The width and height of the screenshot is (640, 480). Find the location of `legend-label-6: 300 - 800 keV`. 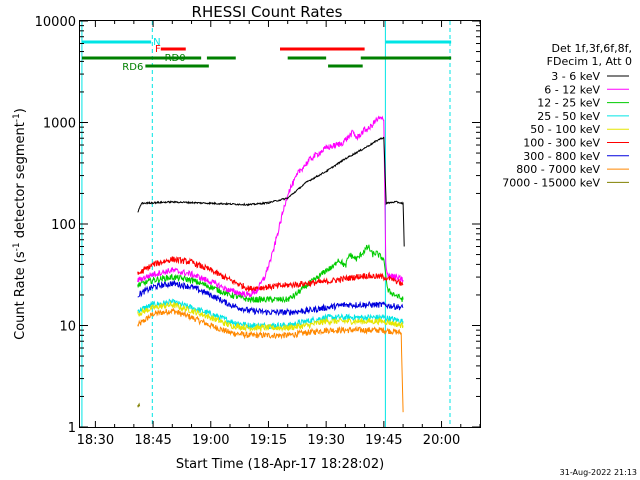

legend-label-6: 300 - 800 keV is located at coordinates (561, 156).